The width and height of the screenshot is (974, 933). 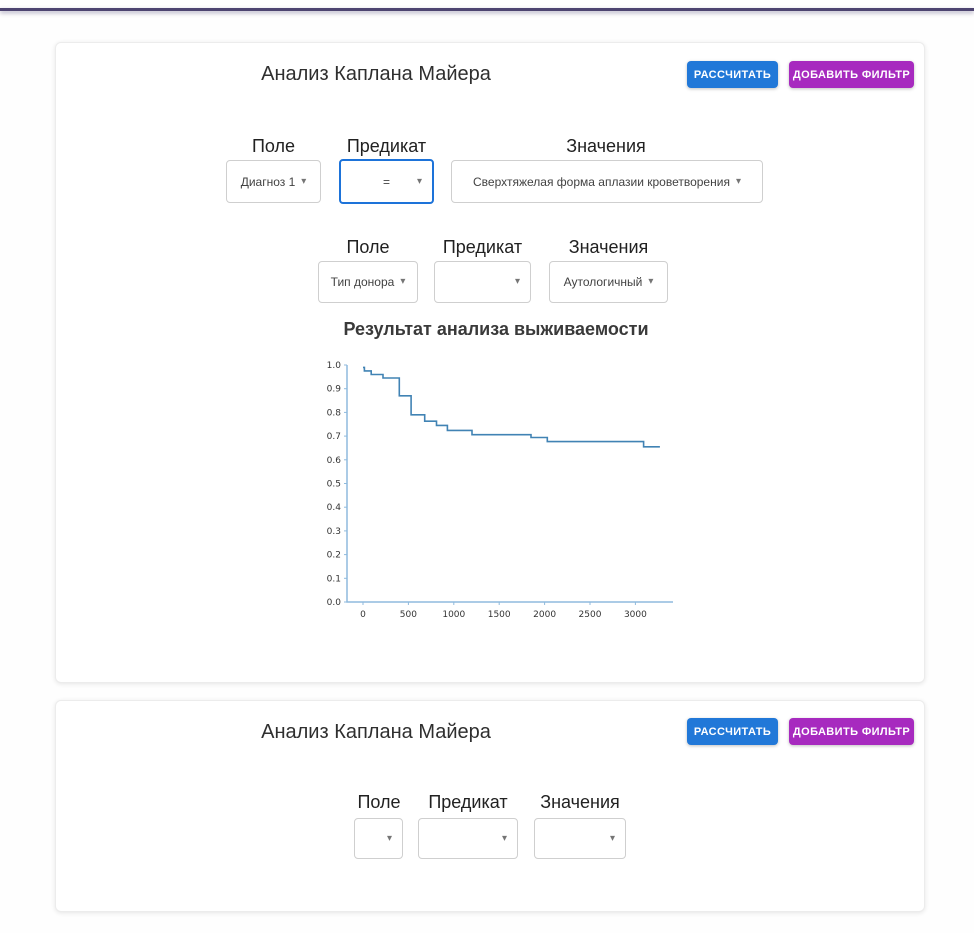 What do you see at coordinates (378, 838) in the screenshot?
I see `field-select: ▾` at bounding box center [378, 838].